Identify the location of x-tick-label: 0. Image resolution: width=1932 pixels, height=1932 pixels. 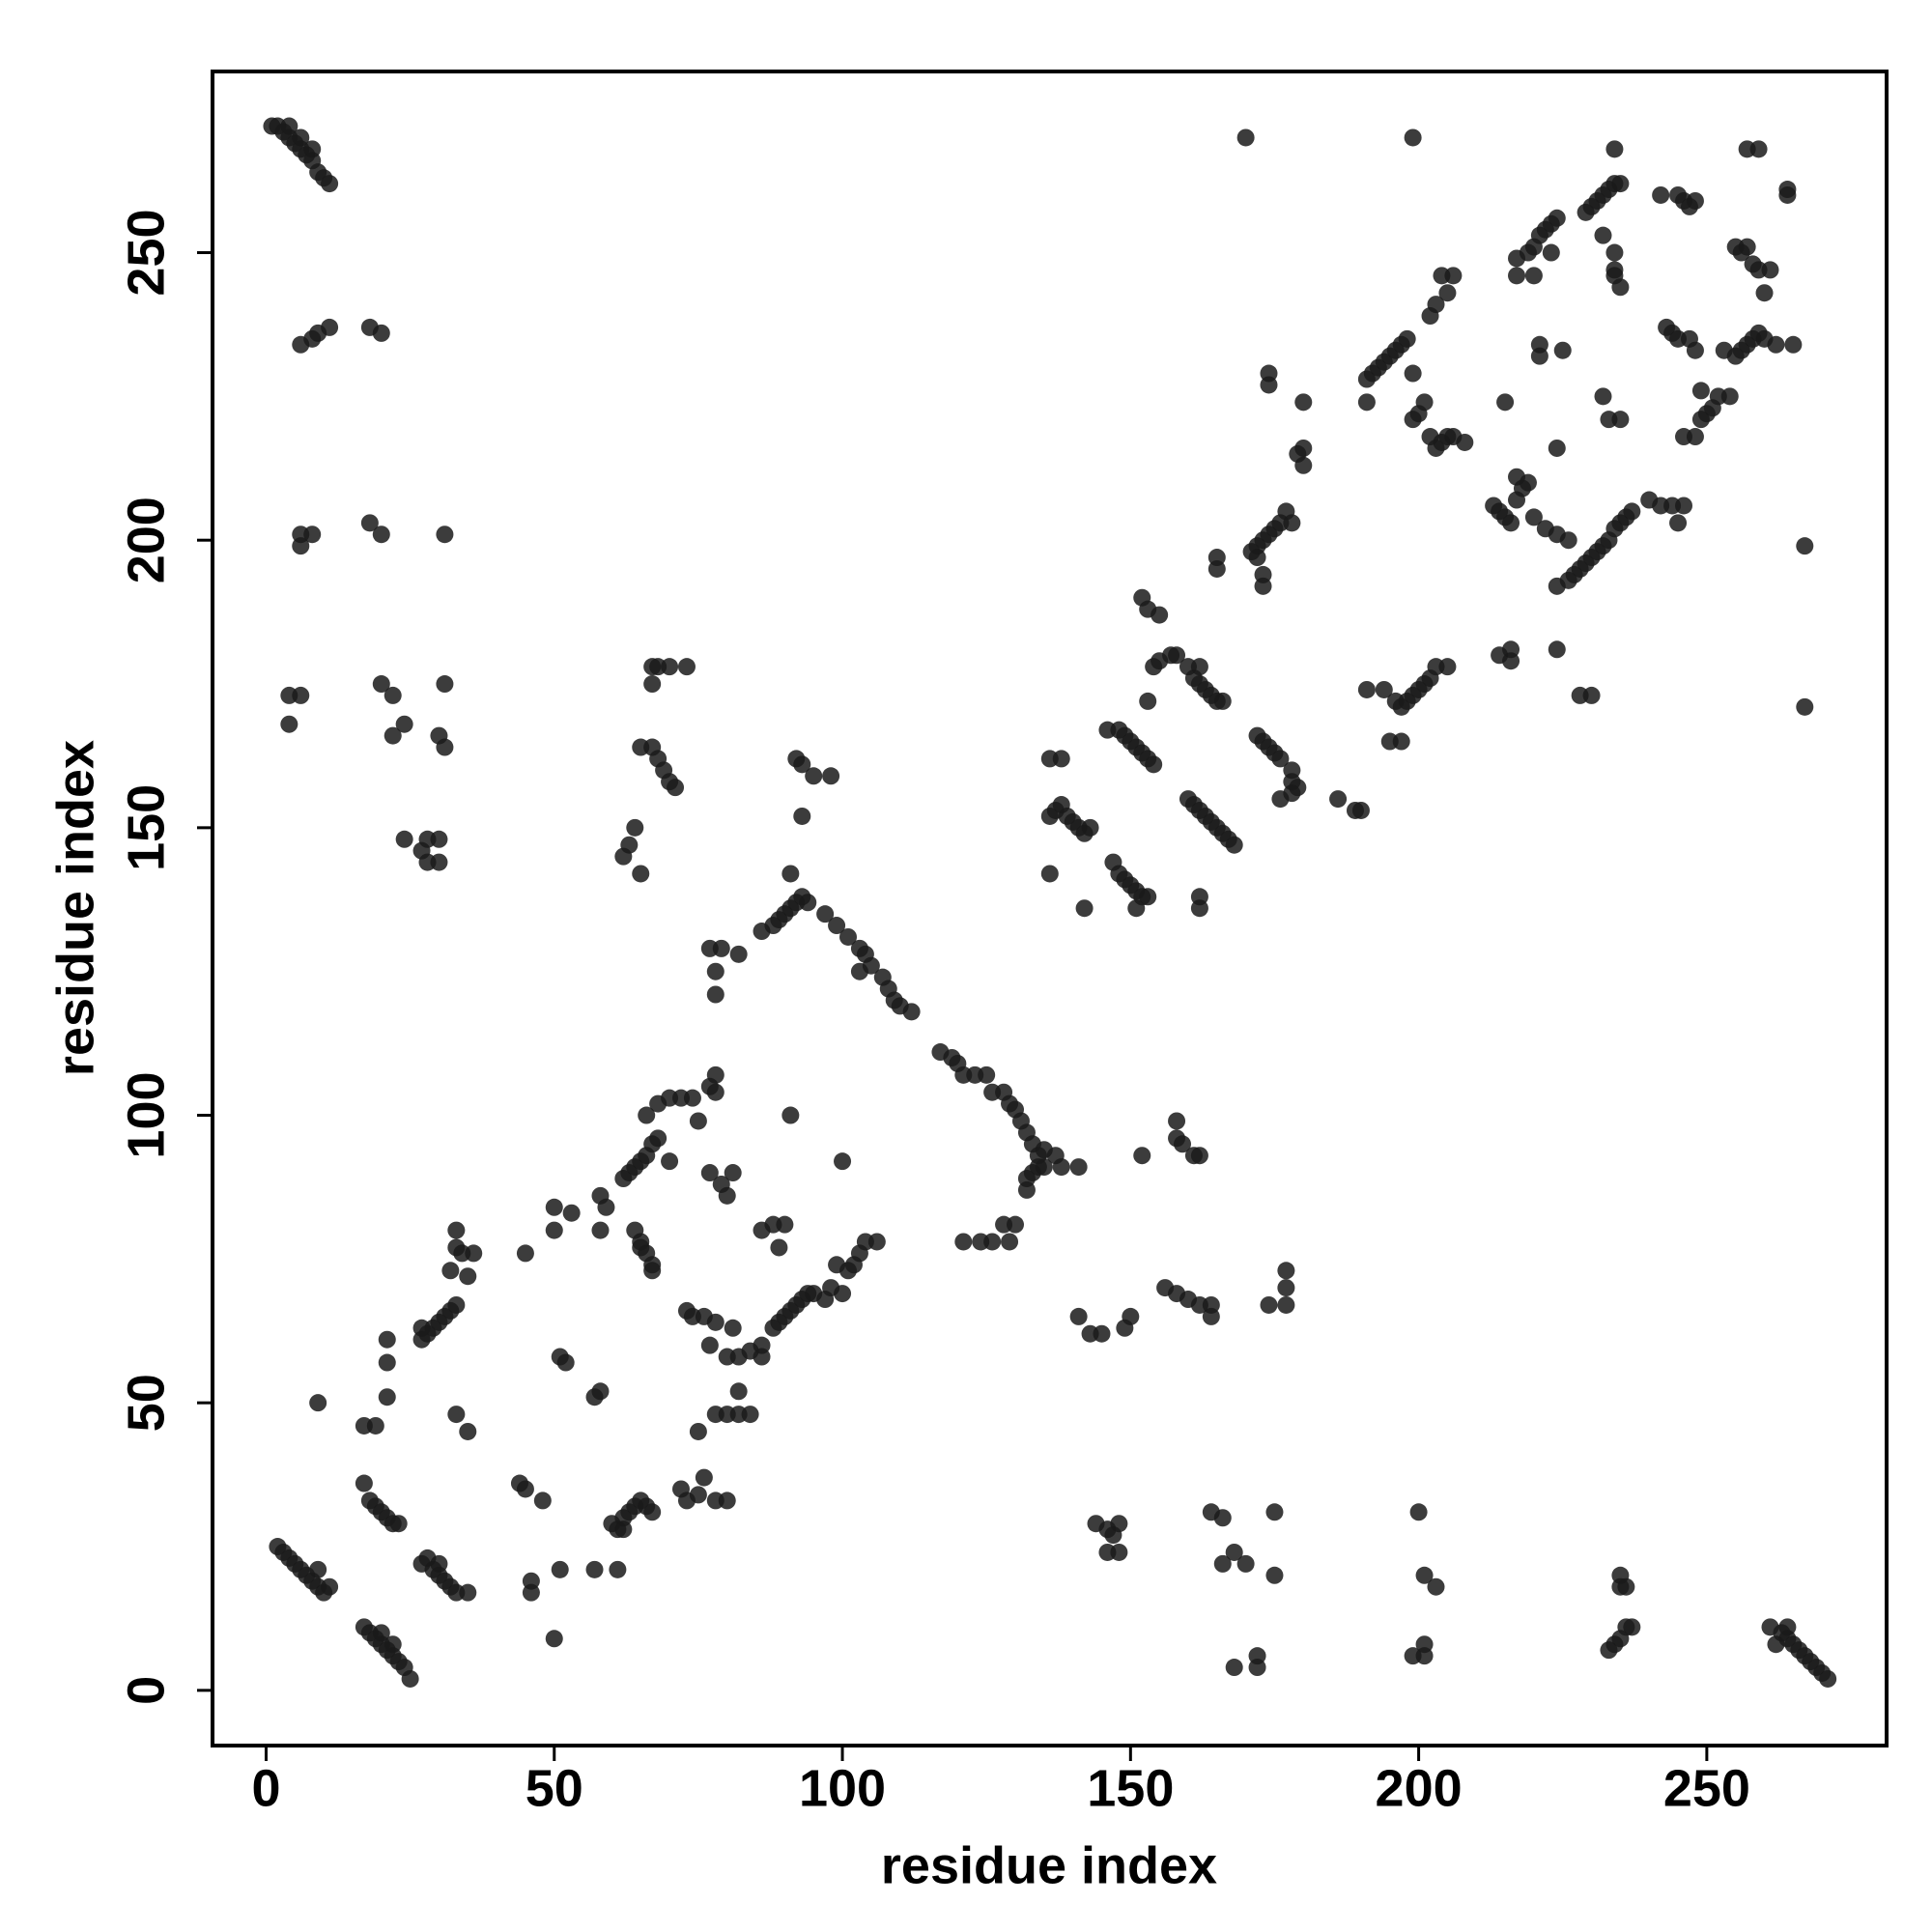
(265, 1788).